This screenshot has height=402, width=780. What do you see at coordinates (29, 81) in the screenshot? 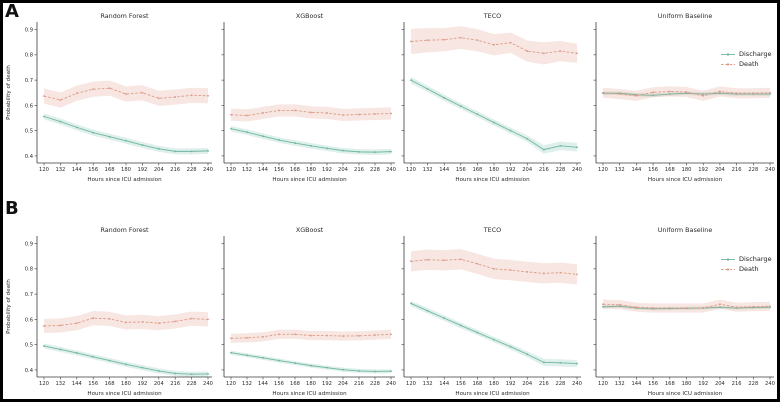
I see `y-tick-label: 0.7` at bounding box center [29, 81].